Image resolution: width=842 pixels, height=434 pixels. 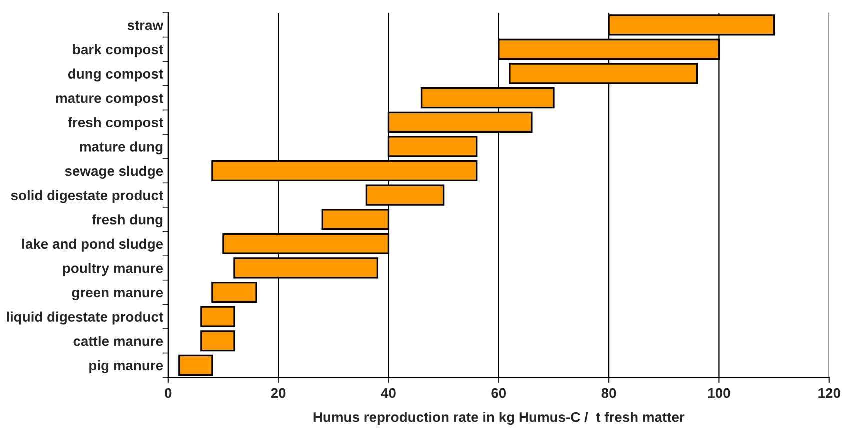 I want to click on x-tick-label: 80, so click(x=609, y=393).